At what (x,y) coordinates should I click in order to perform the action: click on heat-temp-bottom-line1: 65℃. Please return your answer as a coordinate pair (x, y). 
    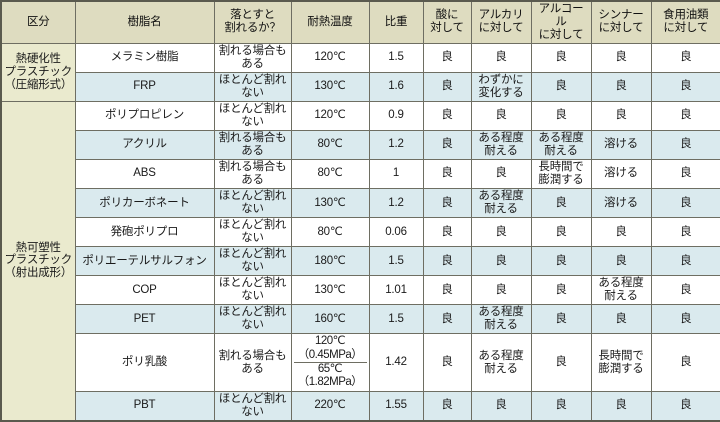
    Looking at the image, I should click on (330, 369).